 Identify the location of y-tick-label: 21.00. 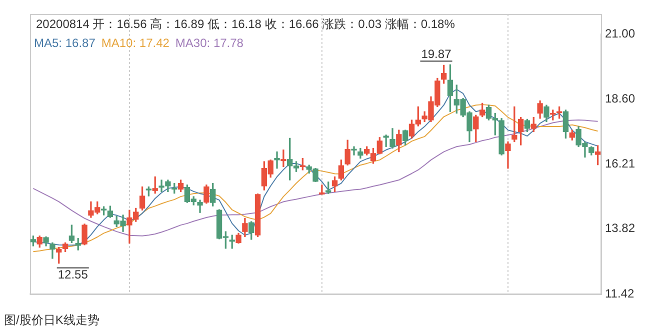
(620, 33).